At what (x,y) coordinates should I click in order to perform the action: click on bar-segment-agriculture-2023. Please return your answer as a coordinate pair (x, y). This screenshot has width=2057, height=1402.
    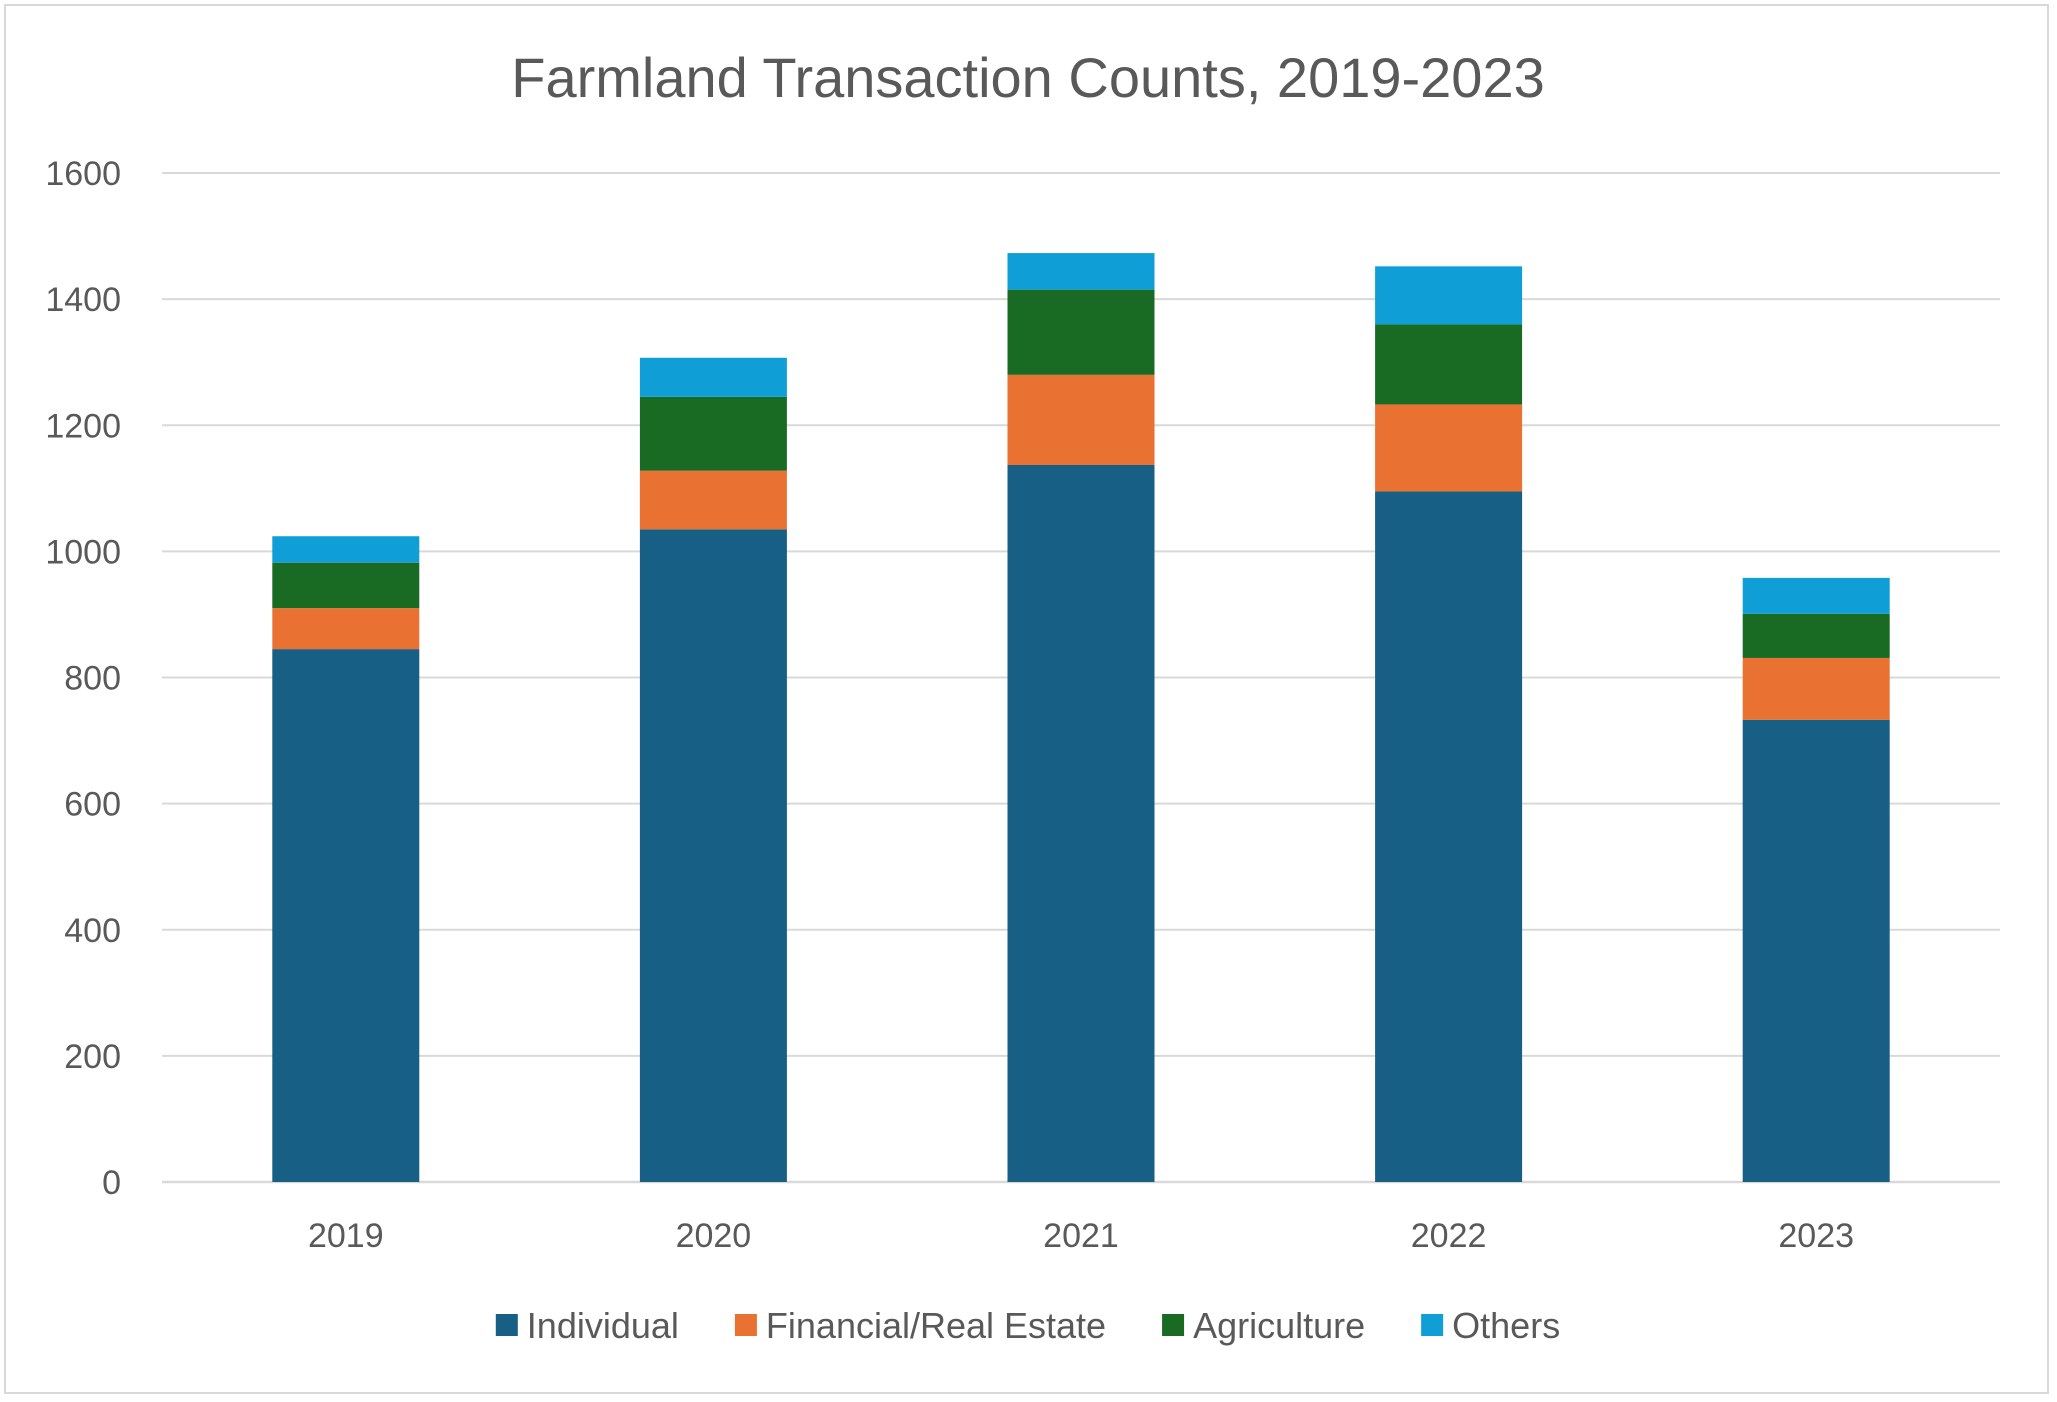
    Looking at the image, I should click on (1816, 635).